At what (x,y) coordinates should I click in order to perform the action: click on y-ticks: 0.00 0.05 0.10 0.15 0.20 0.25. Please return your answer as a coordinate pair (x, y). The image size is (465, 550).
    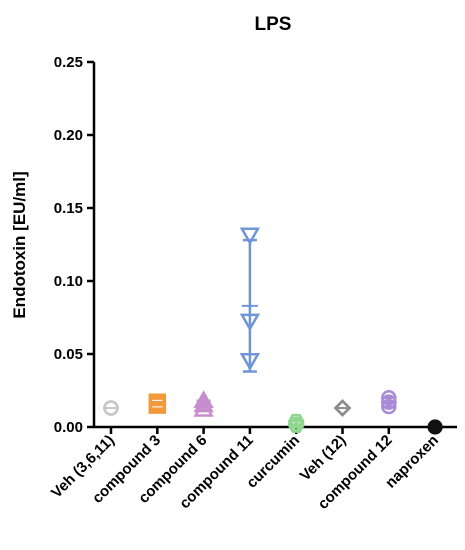
    Looking at the image, I should click on (74, 245).